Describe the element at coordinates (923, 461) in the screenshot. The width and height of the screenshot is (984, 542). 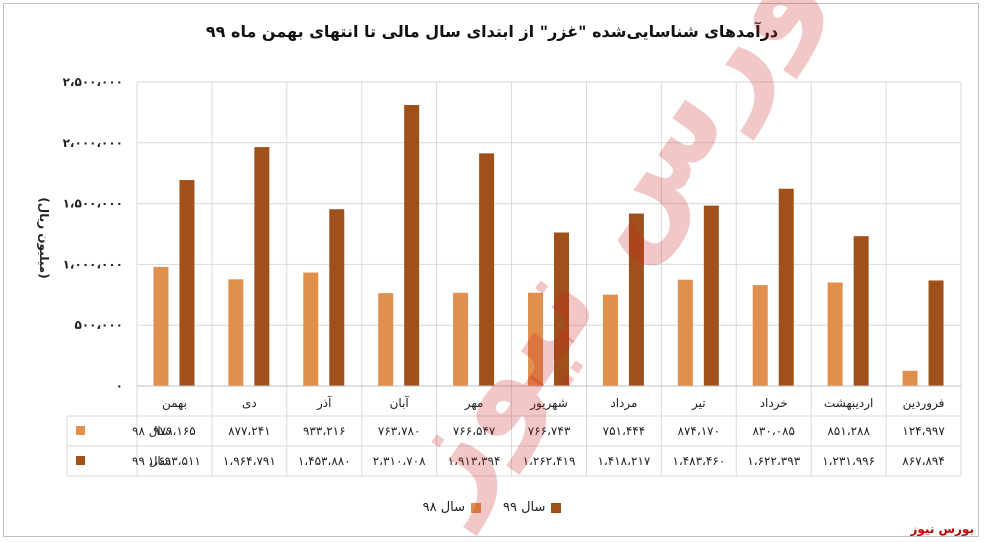
I see `table-cell-value: ۸۶۷،۸۹۴` at that location.